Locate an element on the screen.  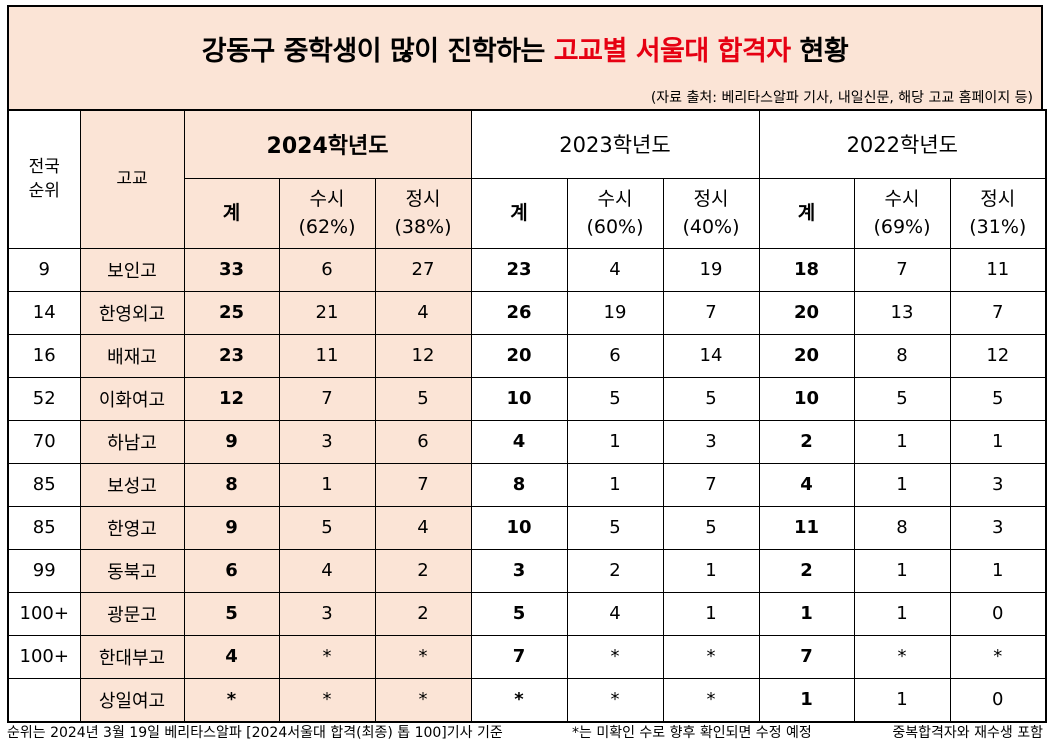
jeongsi-header-2024-text: 정시 (38%) is located at coordinates (423, 213).